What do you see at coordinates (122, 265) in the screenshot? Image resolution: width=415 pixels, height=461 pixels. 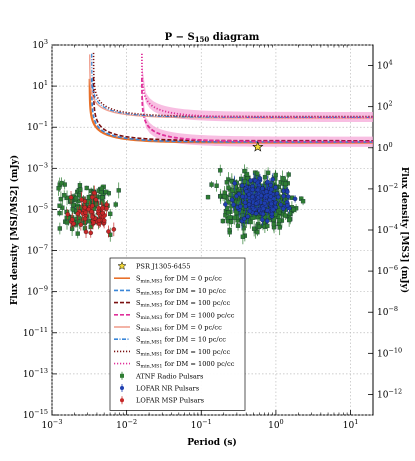 I see `legend-star-icon` at bounding box center [122, 265].